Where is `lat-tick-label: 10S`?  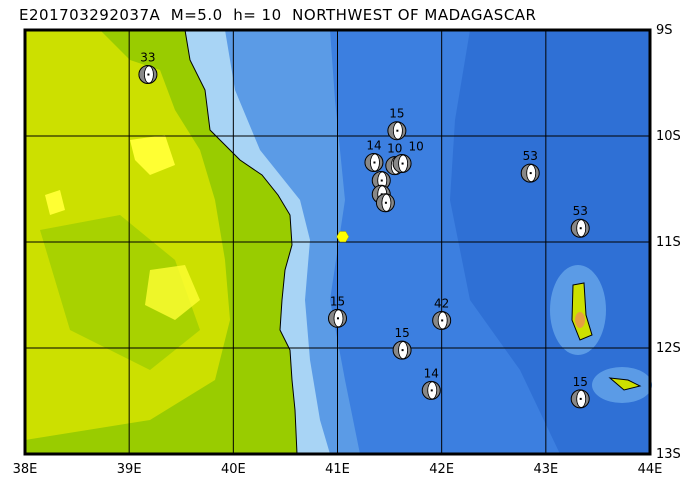 lat-tick-label: 10S is located at coordinates (668, 136).